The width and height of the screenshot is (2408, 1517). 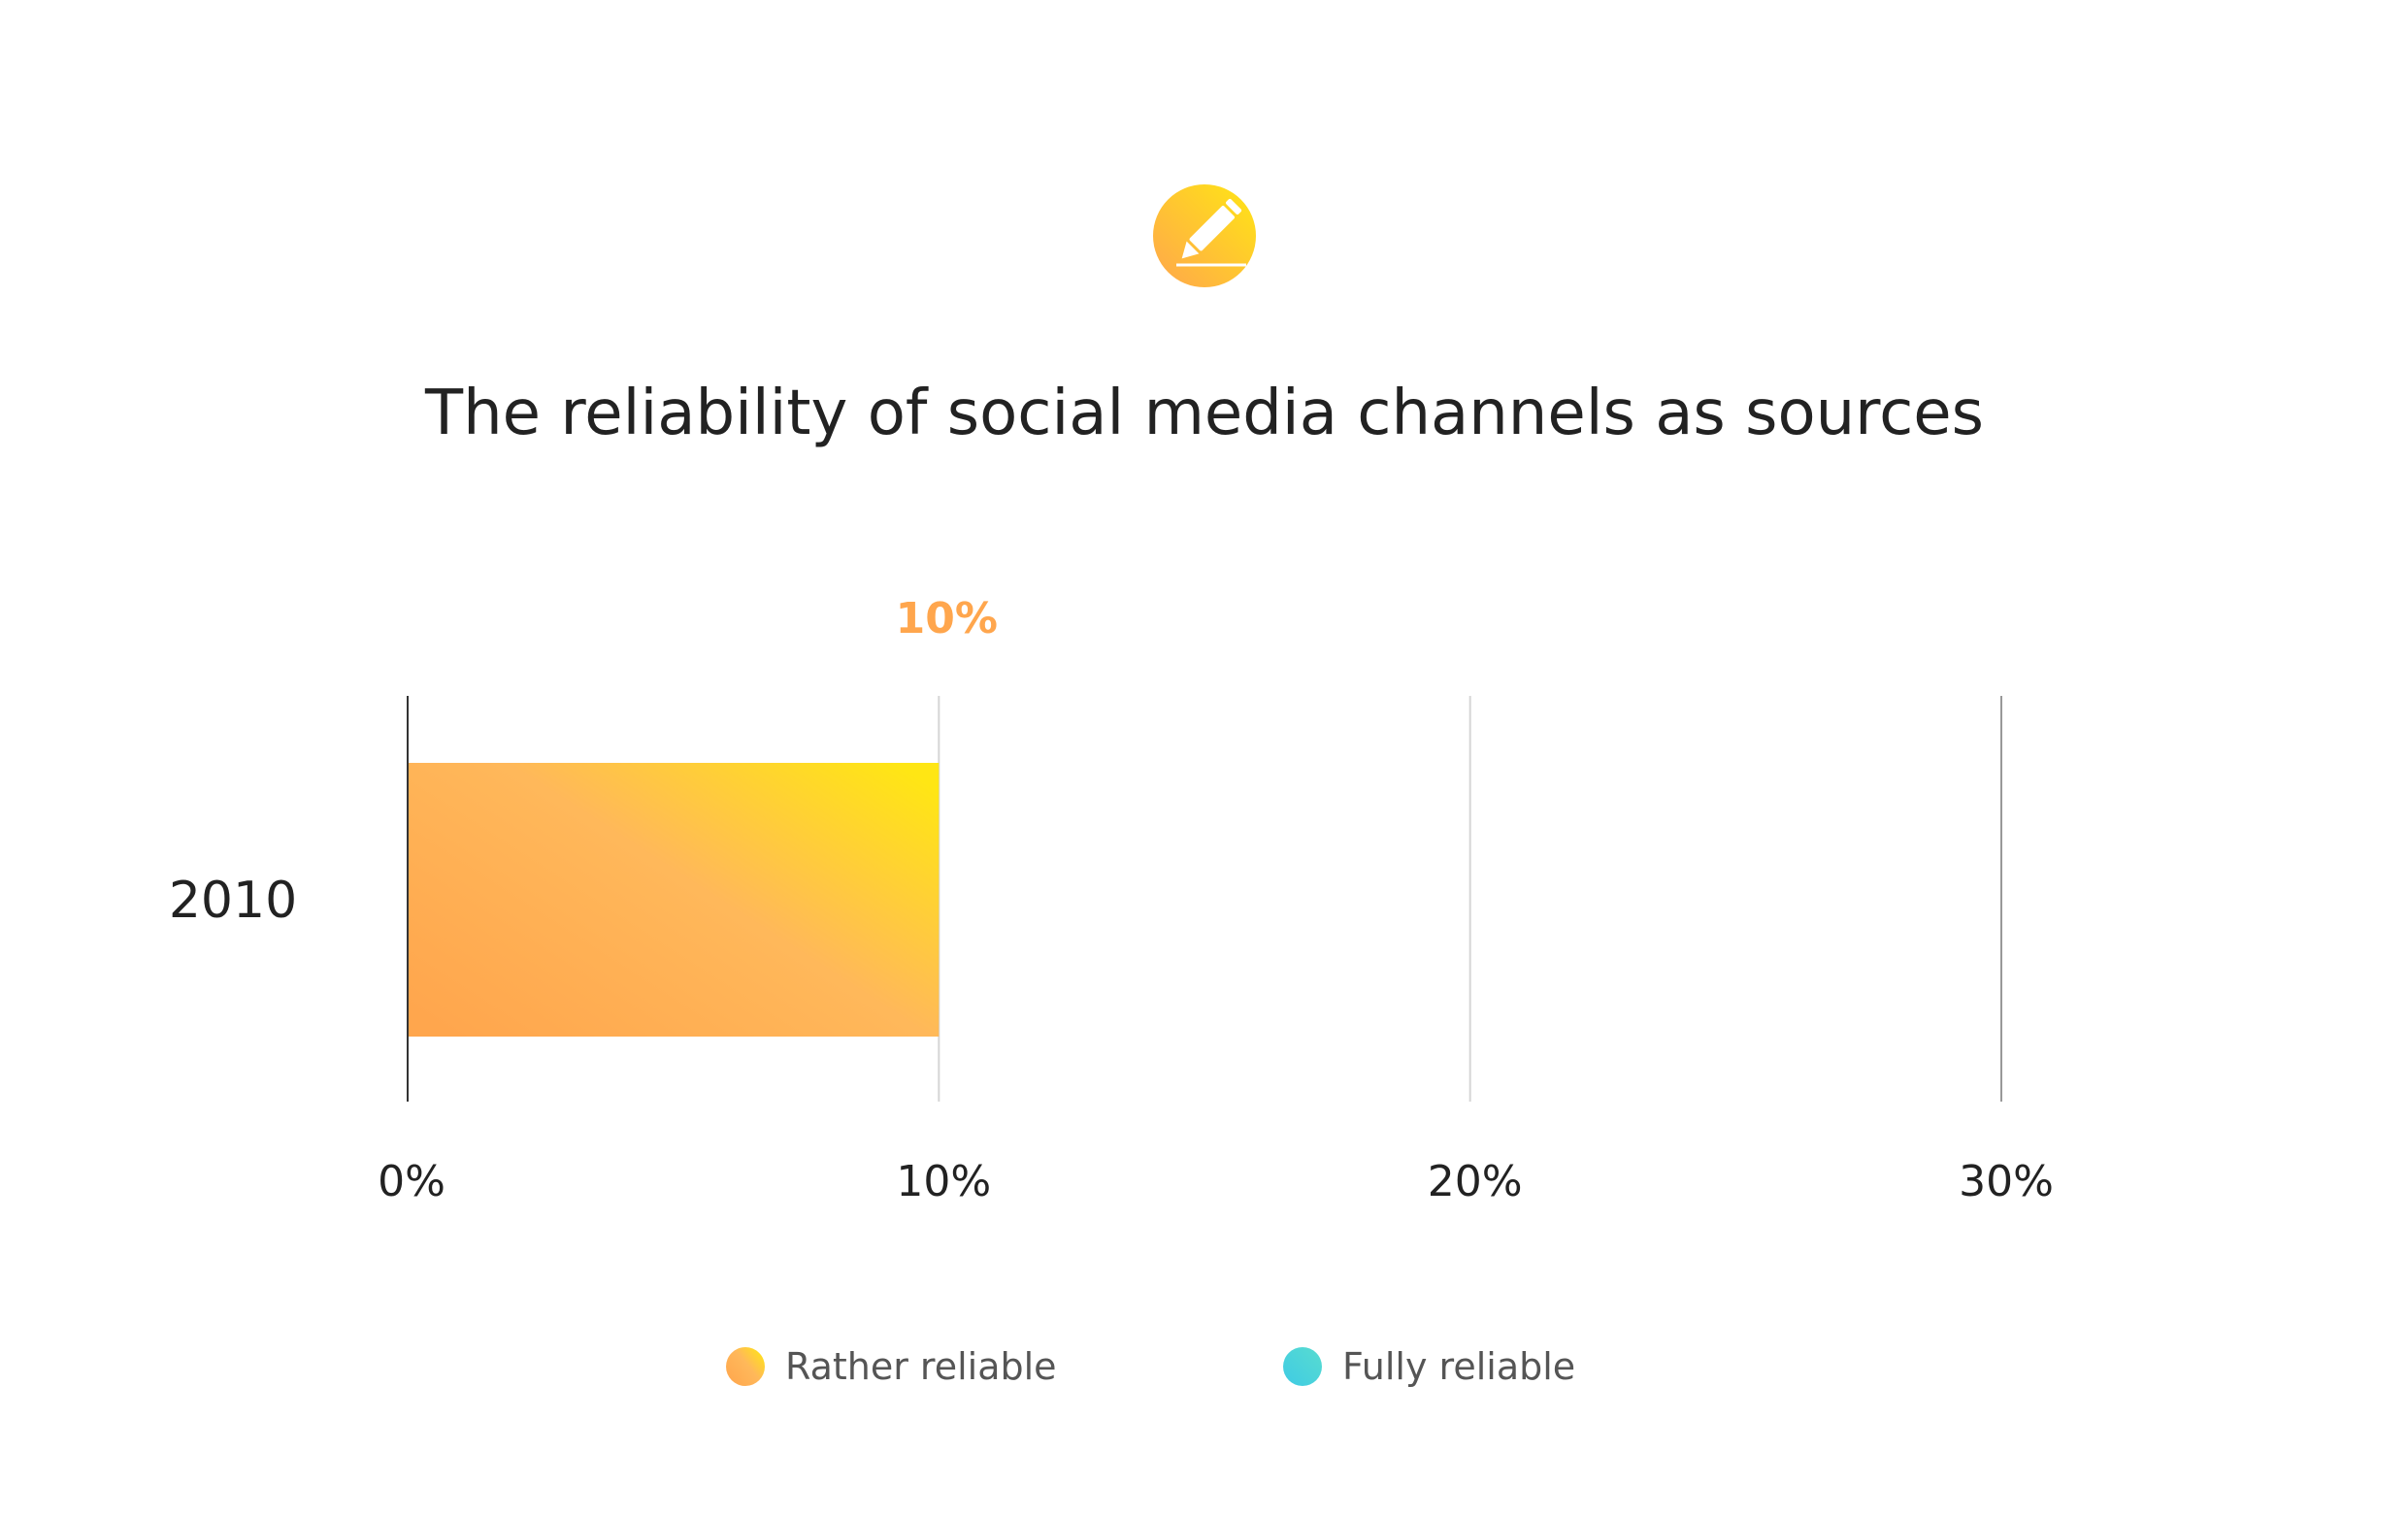 I want to click on x-tick-label: 30%, so click(x=2006, y=1181).